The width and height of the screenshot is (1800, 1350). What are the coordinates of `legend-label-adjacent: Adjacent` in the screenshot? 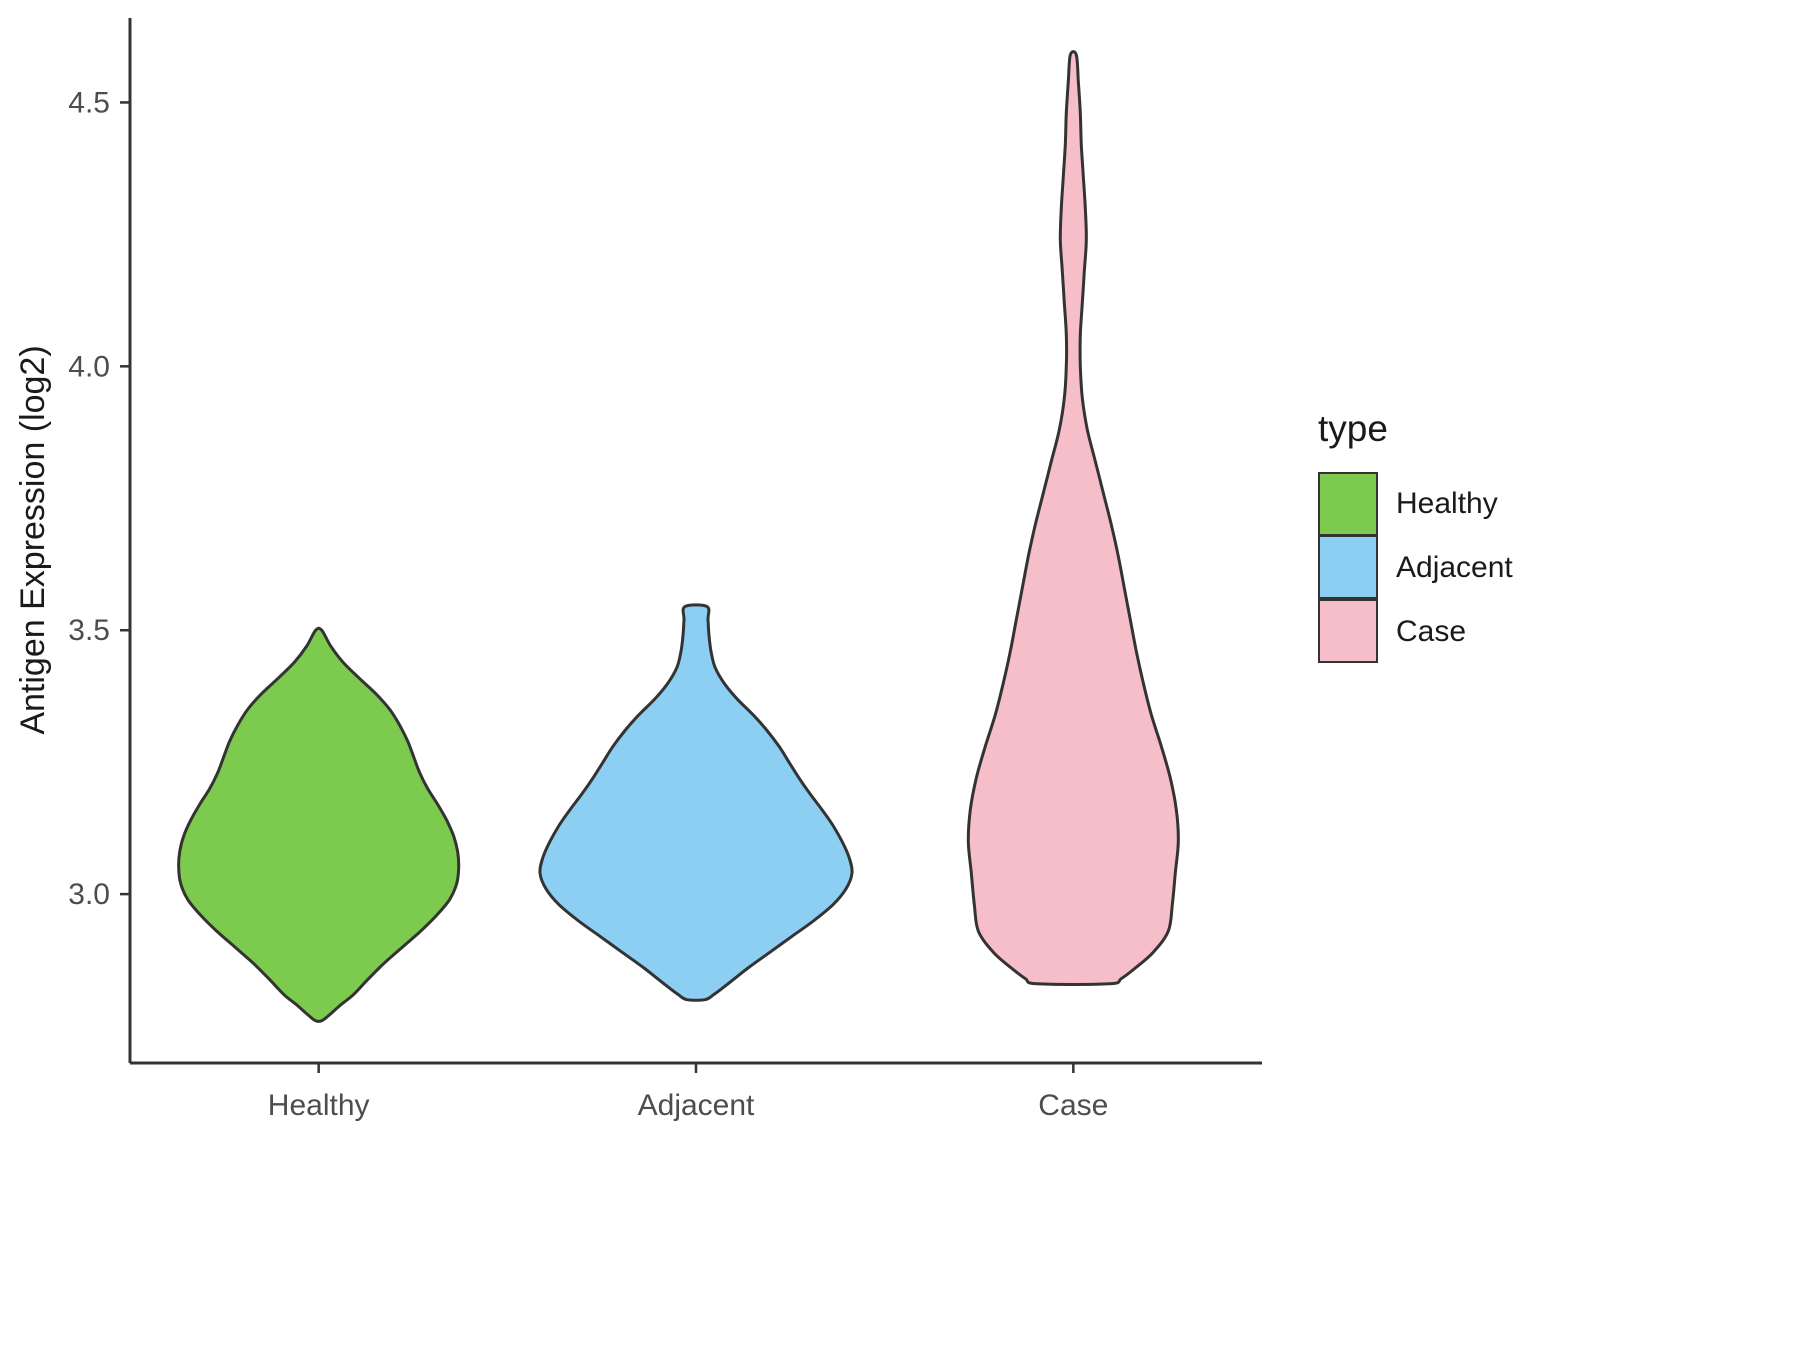 It's located at (1454, 567).